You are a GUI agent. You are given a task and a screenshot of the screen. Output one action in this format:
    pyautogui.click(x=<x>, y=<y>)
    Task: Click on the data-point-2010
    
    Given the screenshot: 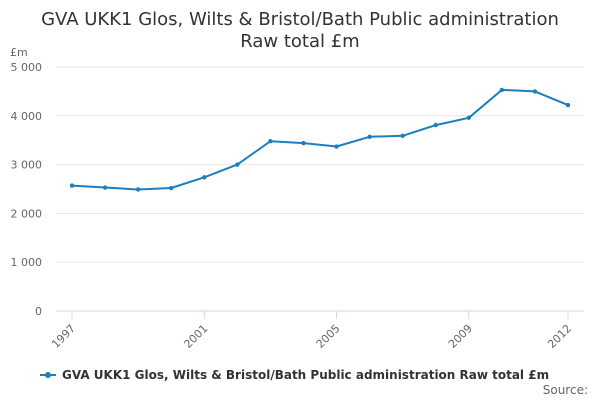 What is the action you would take?
    pyautogui.click(x=502, y=90)
    